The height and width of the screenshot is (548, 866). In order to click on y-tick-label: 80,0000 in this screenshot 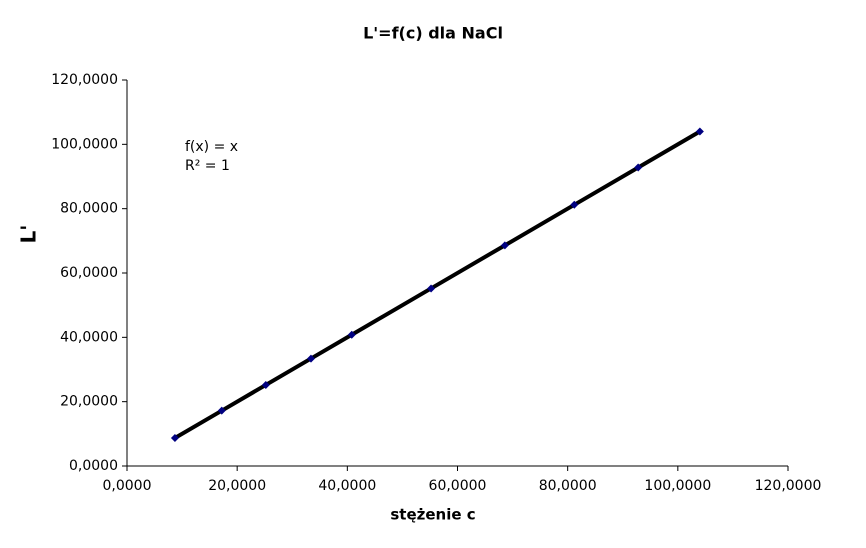, I will do `click(89, 209)`.